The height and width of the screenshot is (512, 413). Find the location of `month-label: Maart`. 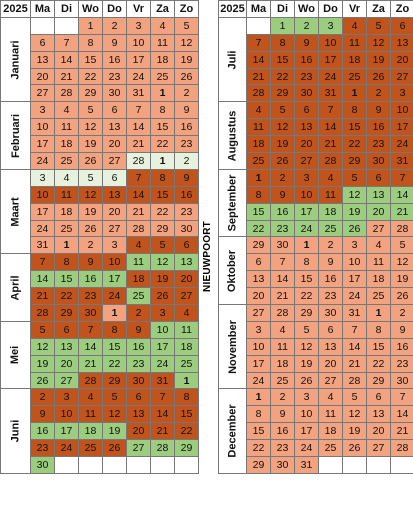

month-label: Maart is located at coordinates (16, 212).